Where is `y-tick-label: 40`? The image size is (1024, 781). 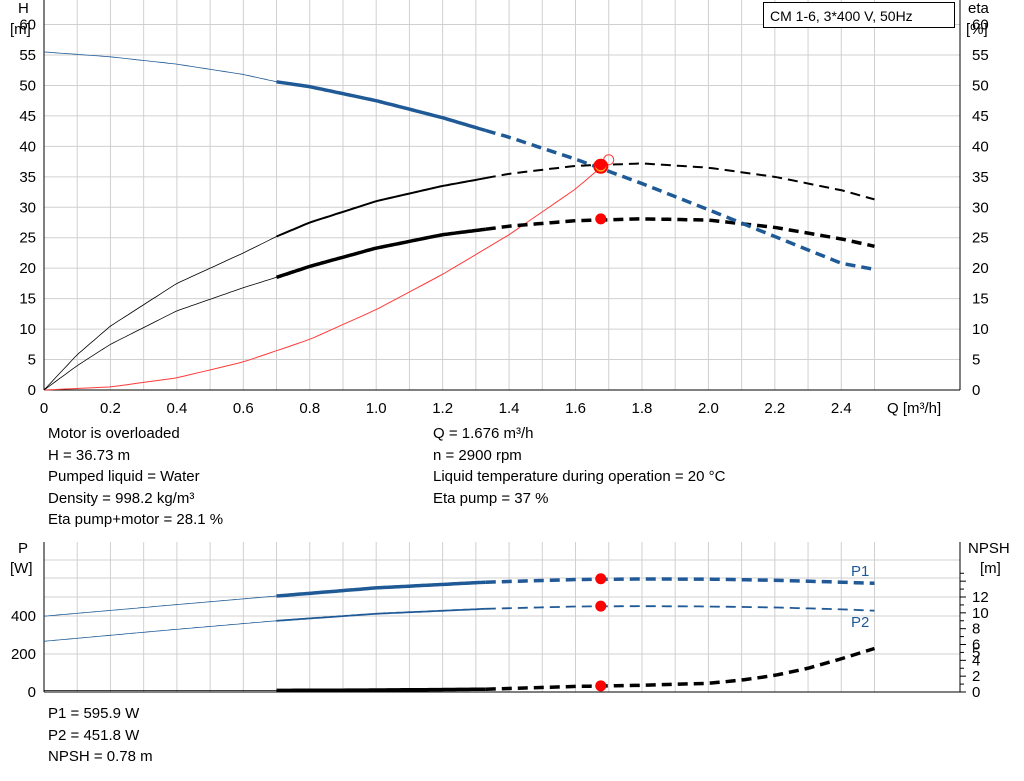 y-tick-label: 40 is located at coordinates (27, 146).